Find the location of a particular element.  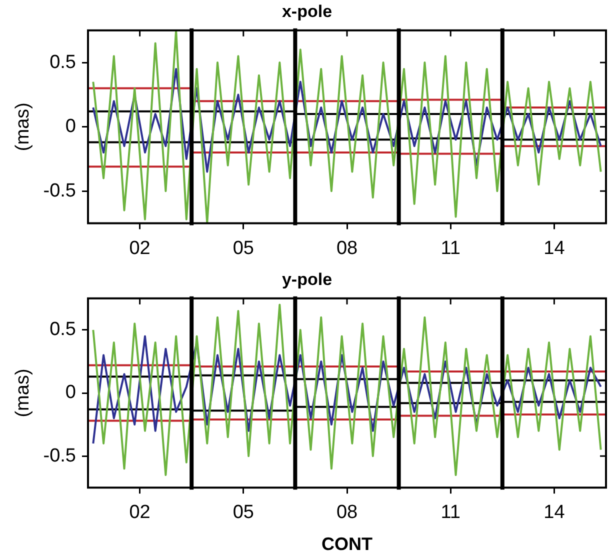

chart-title: y-pole is located at coordinates (307, 279).